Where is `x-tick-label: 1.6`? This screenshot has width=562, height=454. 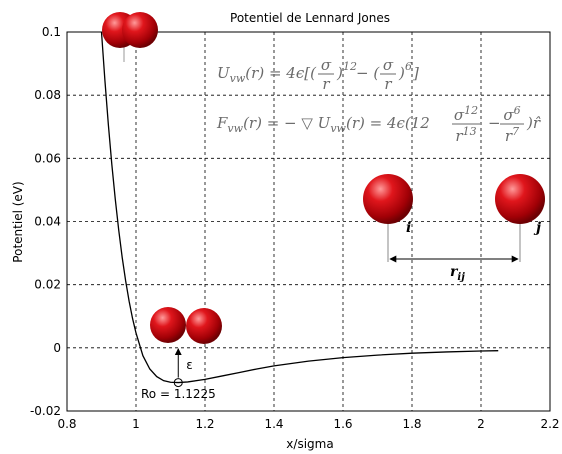
x-tick-label: 1.6 is located at coordinates (342, 424).